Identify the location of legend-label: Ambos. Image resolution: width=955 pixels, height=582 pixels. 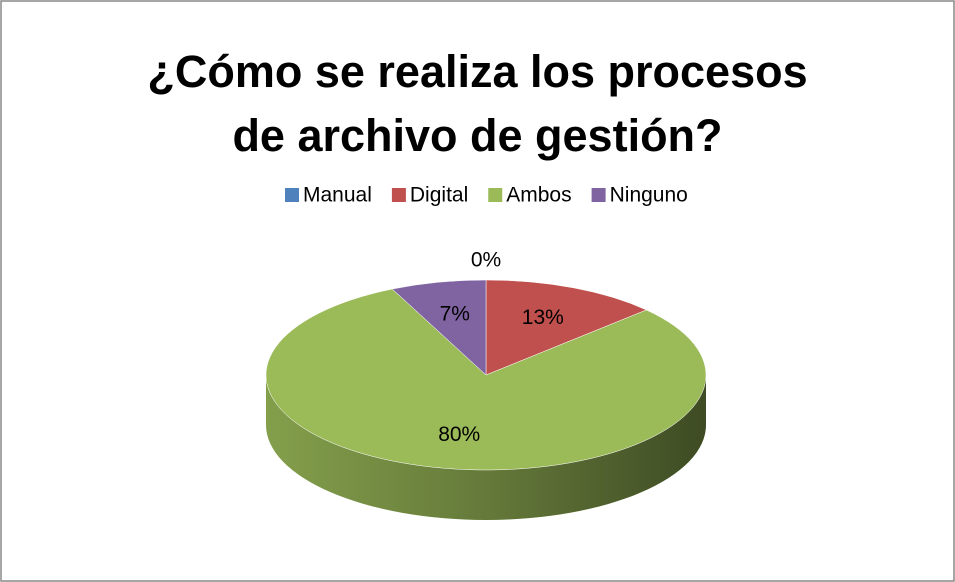
(538, 195).